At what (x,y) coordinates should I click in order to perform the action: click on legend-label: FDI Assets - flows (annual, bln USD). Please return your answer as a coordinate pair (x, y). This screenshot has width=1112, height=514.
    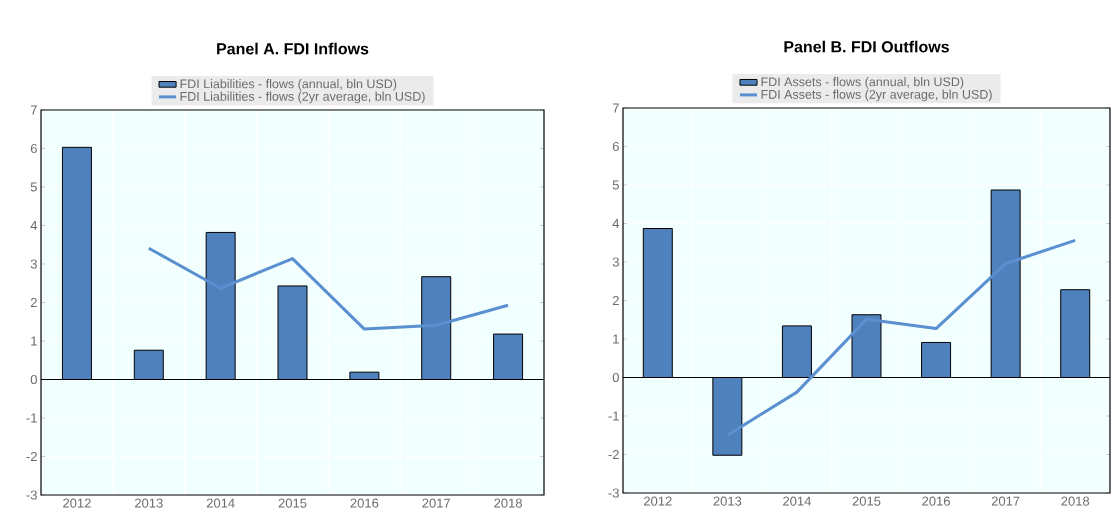
    Looking at the image, I should click on (862, 83).